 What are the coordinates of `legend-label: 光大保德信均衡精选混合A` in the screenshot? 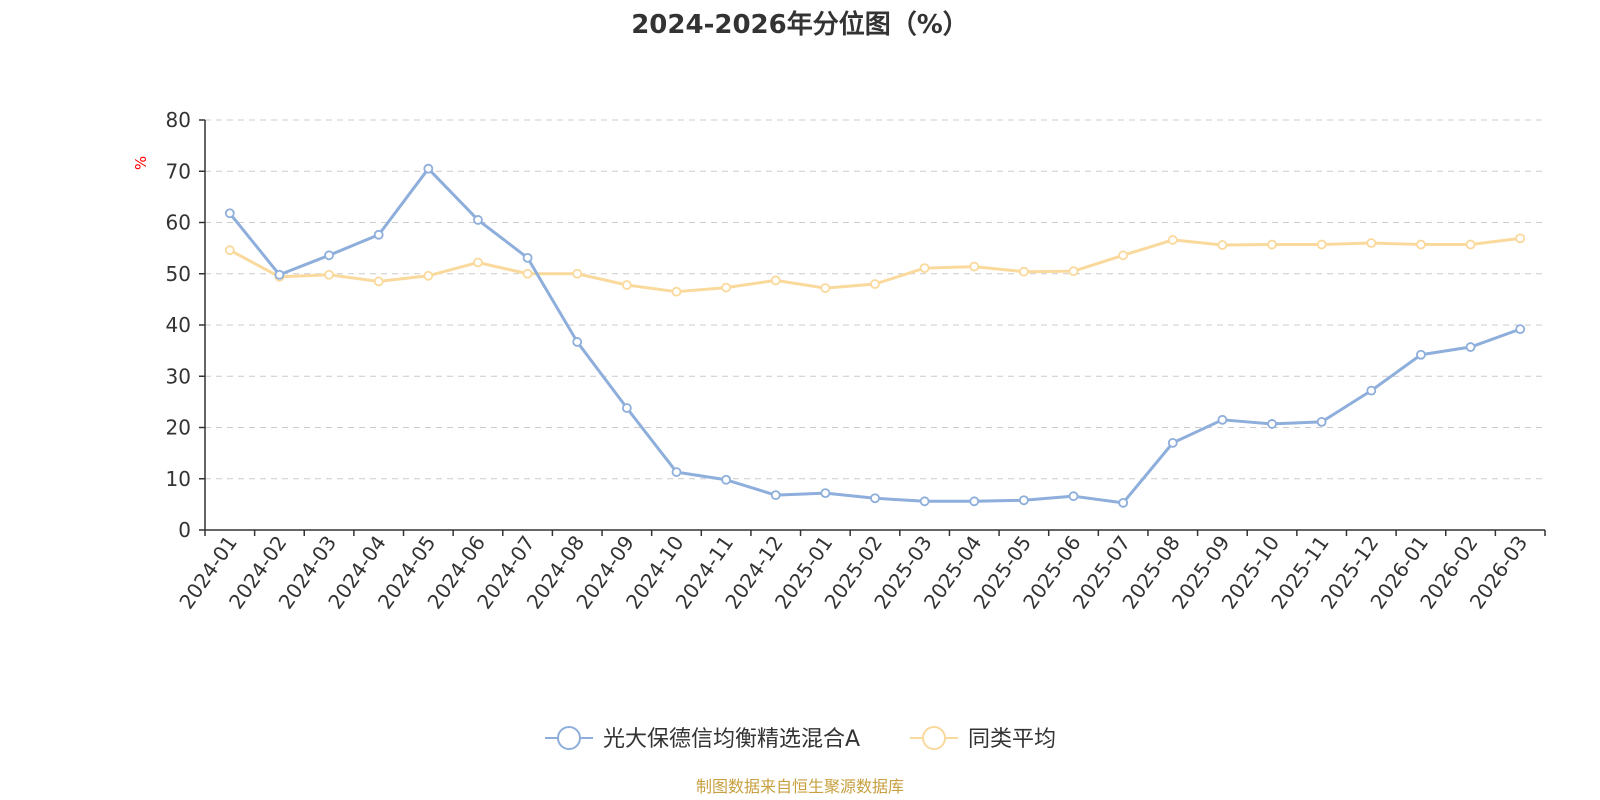 It's located at (731, 739).